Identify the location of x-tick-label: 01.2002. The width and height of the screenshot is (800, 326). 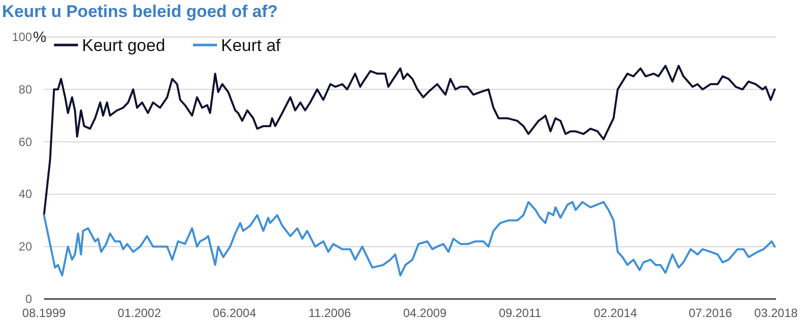
(140, 313).